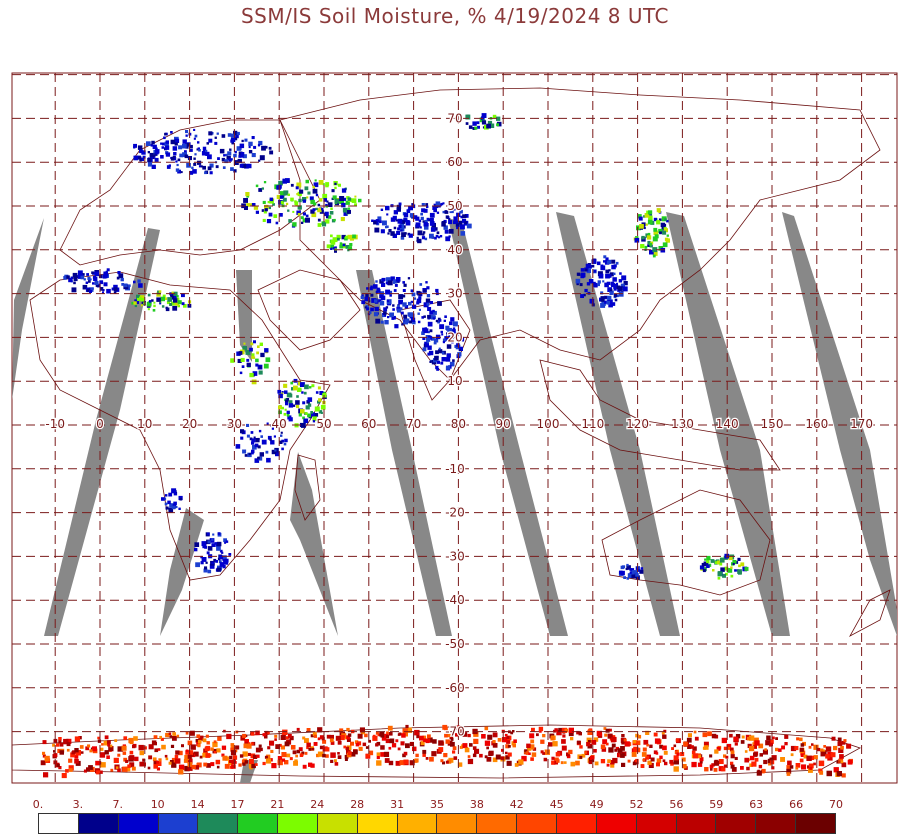 This screenshot has width=910, height=840. What do you see at coordinates (454, 118) in the screenshot?
I see `latitude-label: 70` at bounding box center [454, 118].